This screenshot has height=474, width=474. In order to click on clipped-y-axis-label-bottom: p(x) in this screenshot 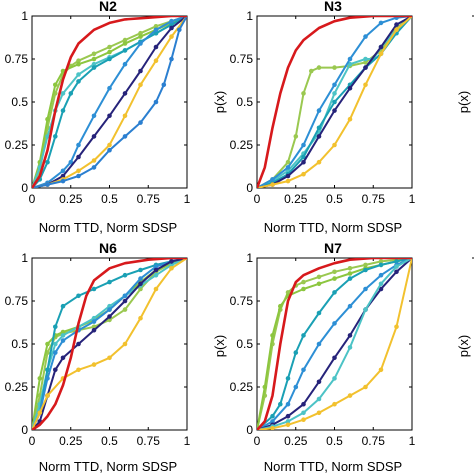, I will do `click(463, 346)`.